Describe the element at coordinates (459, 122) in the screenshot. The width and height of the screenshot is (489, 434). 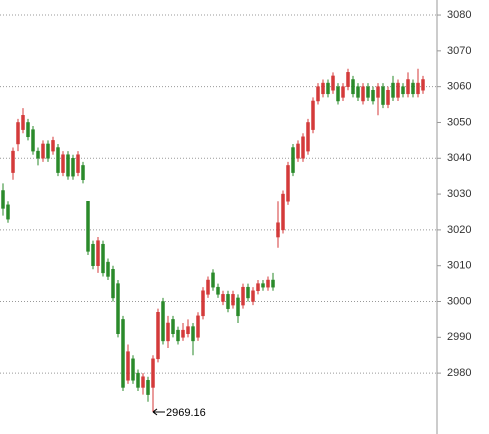
I see `y-tick-label: 3050` at that location.